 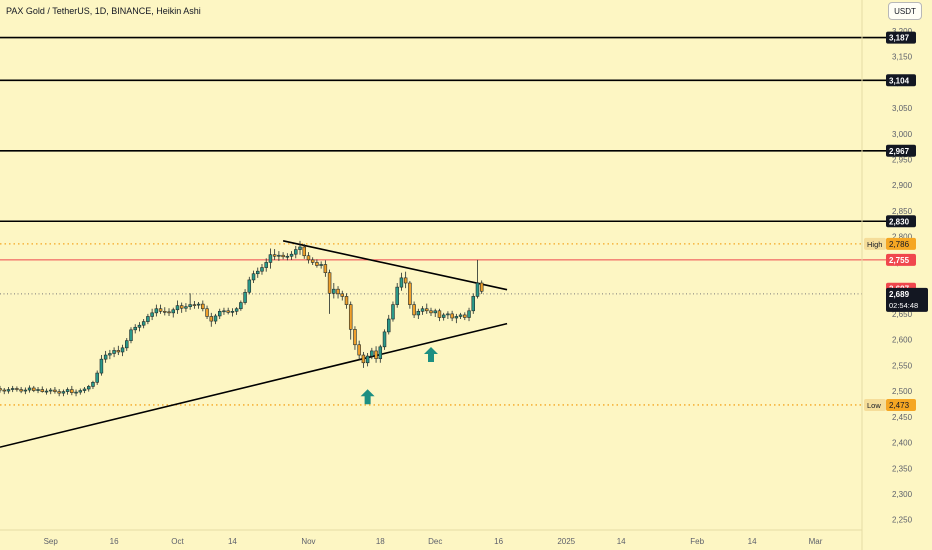 I want to click on trend-line-lower, so click(x=254, y=385).